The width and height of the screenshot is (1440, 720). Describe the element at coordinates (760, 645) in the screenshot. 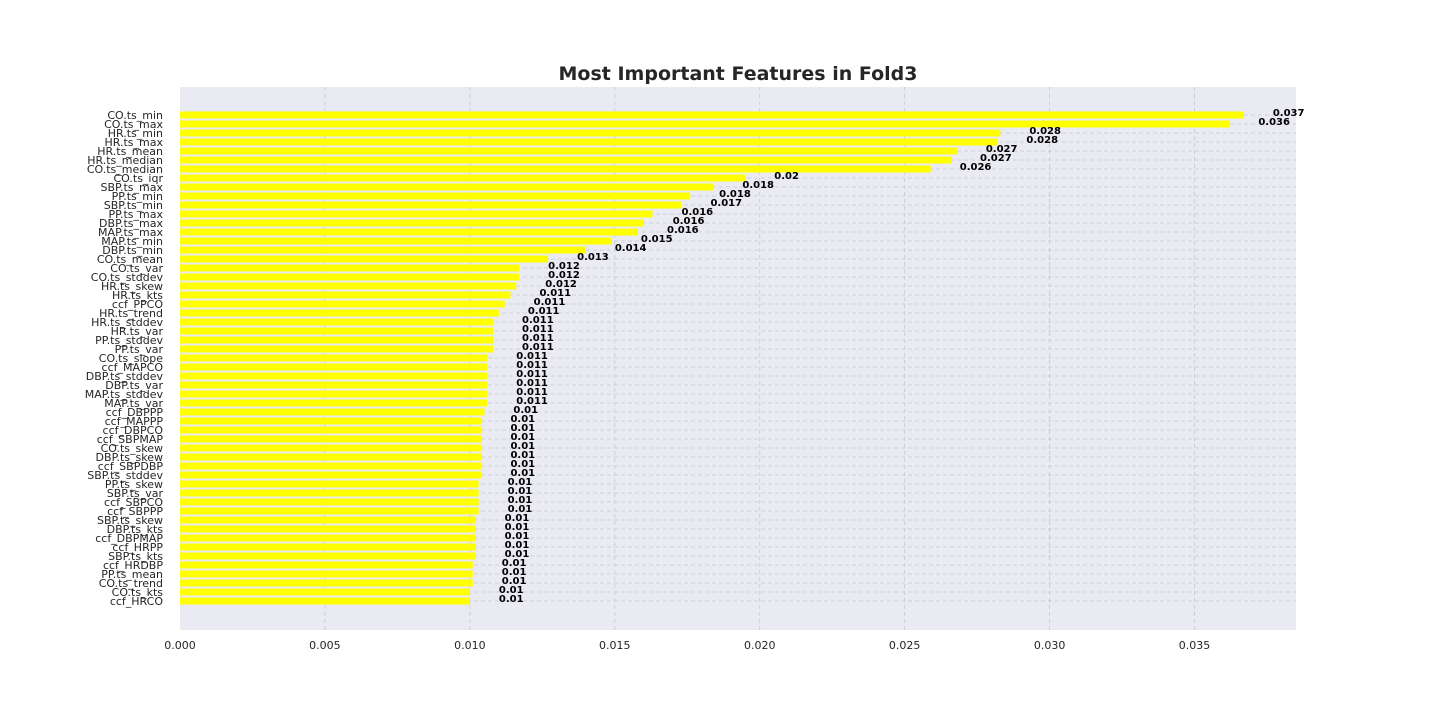

I see `x-tick-label: 0.020` at that location.